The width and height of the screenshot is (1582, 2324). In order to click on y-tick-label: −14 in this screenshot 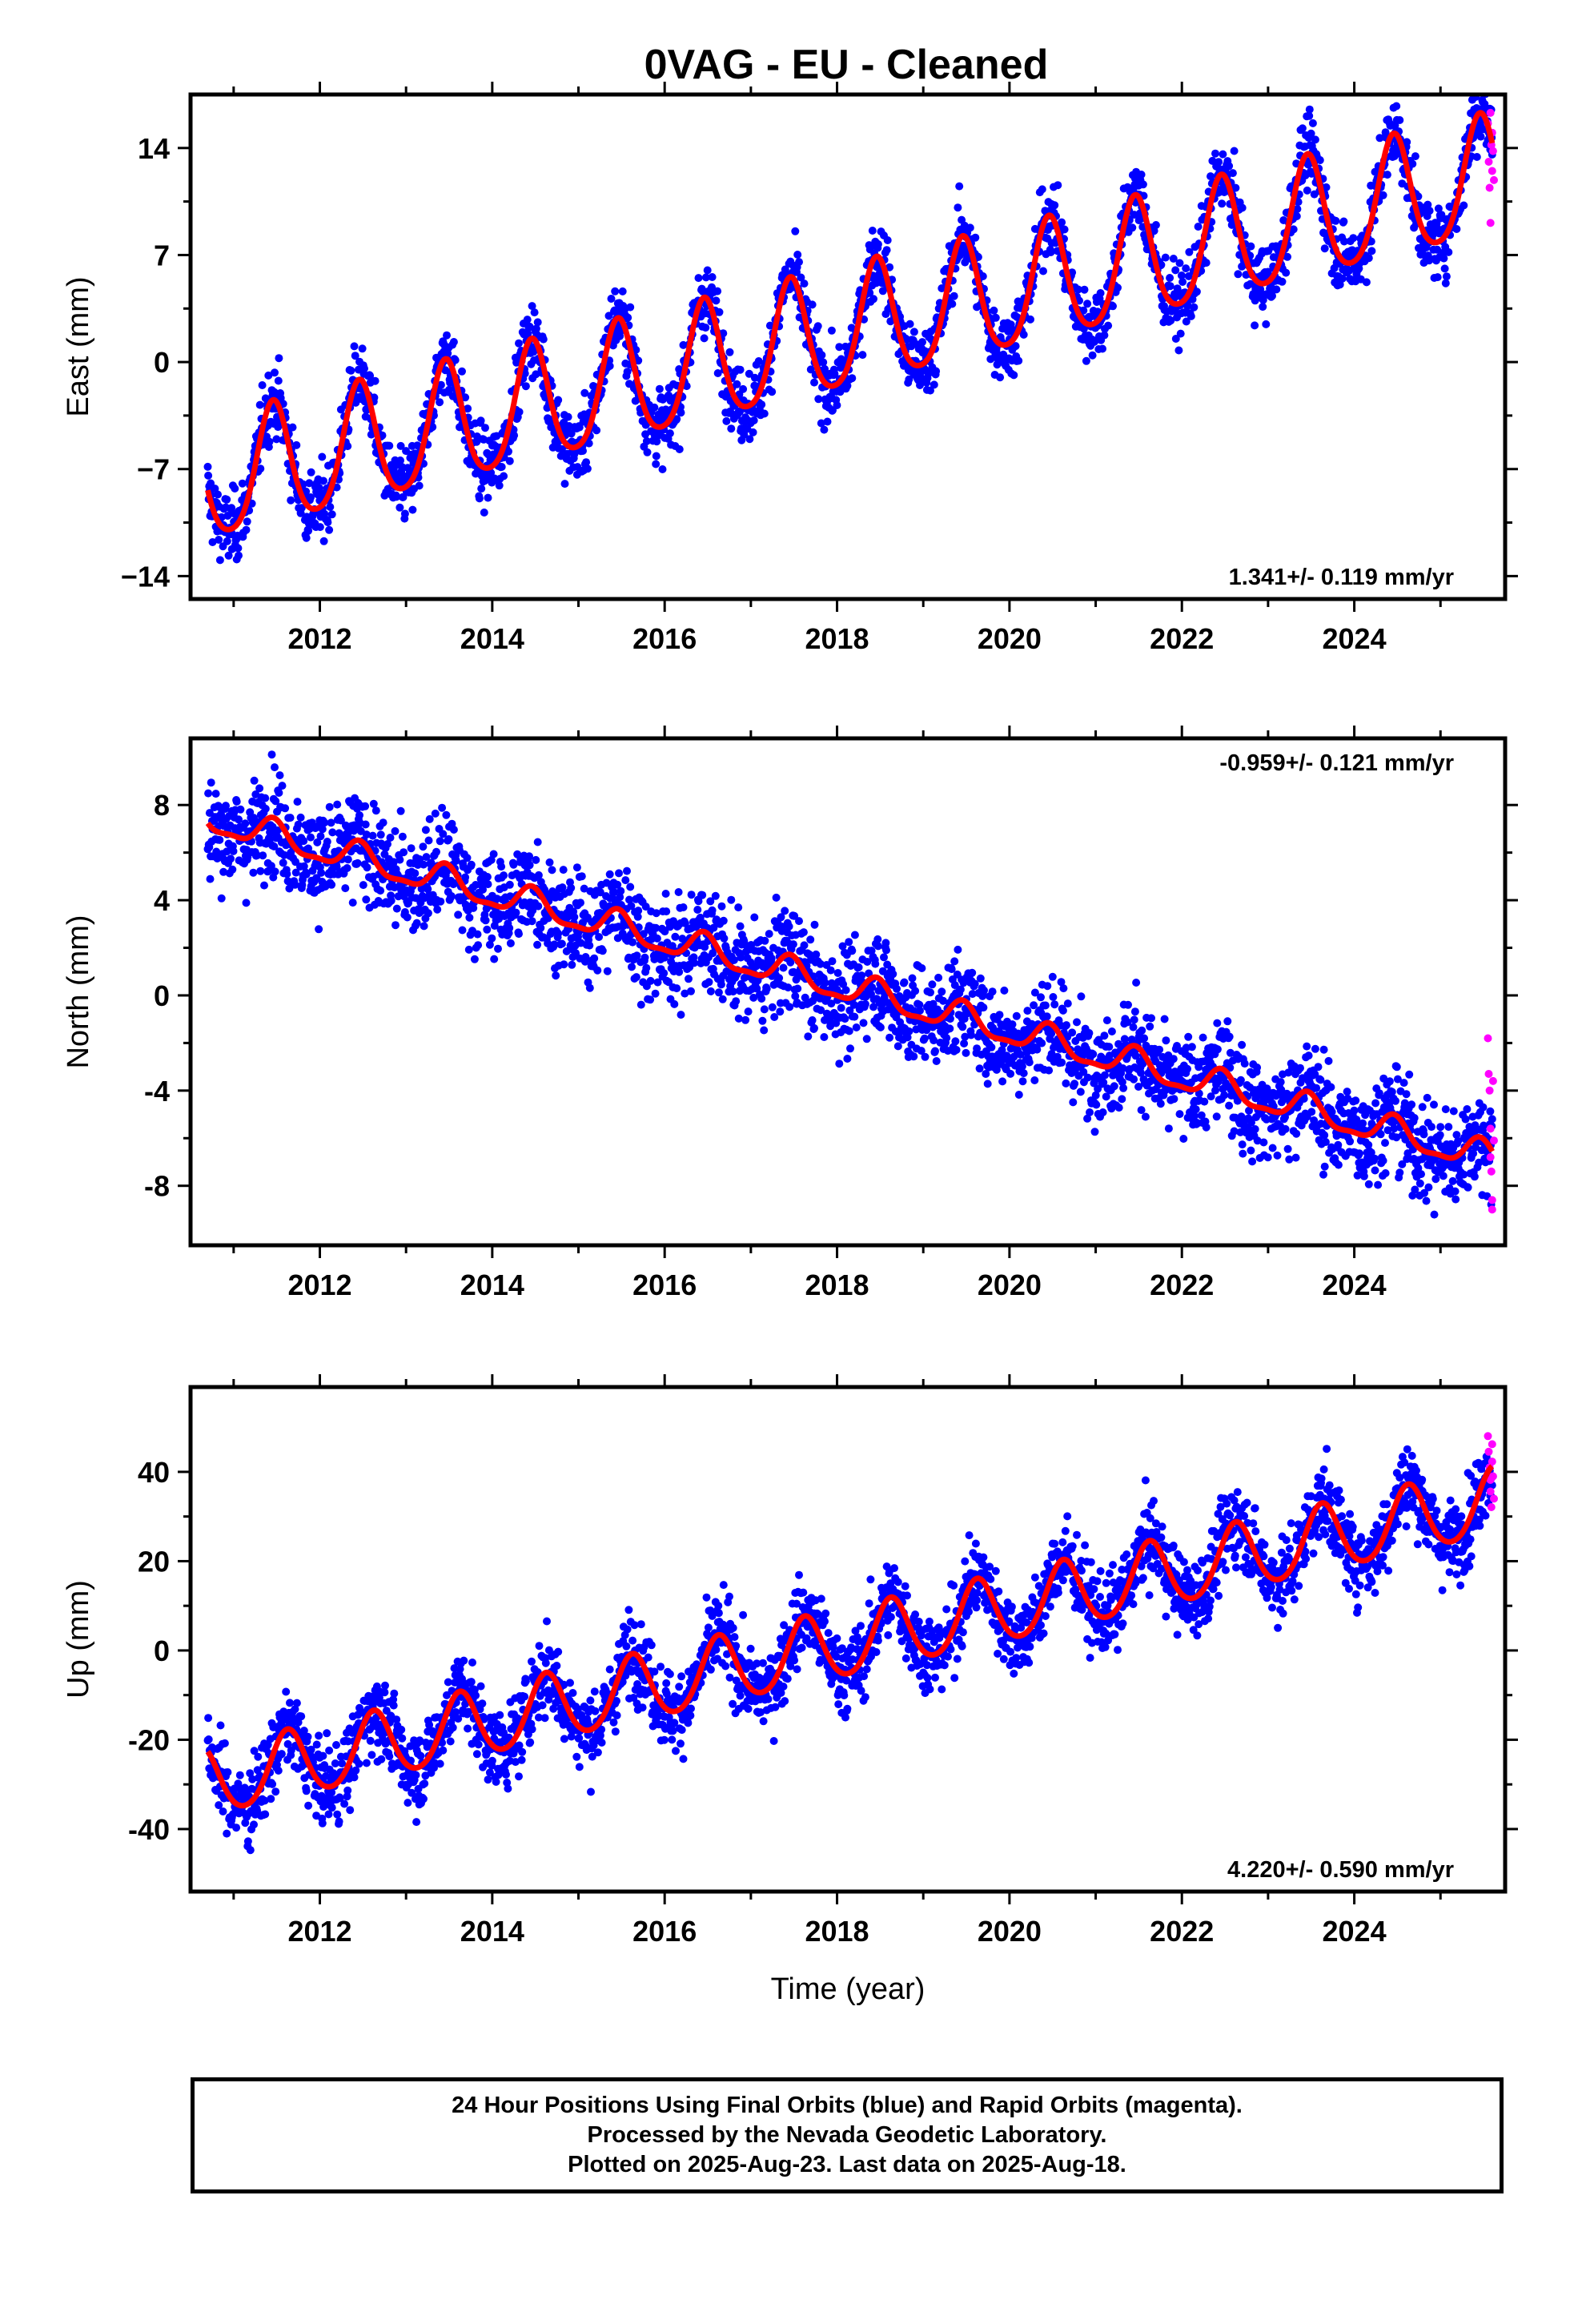, I will do `click(145, 576)`.